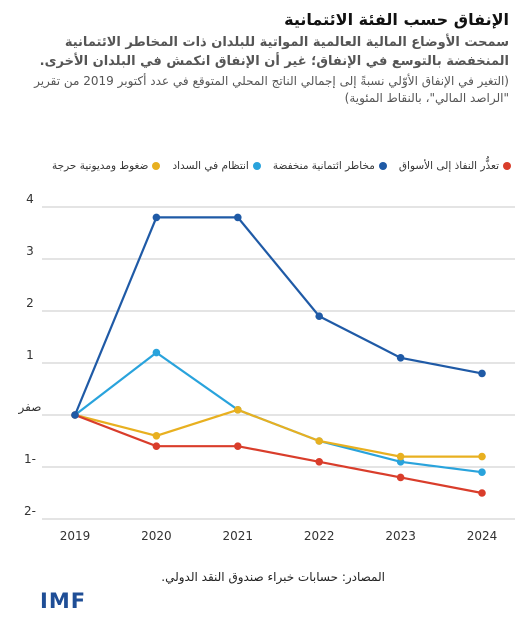 Image resolution: width=525 pixels, height=632 pixels. Describe the element at coordinates (30, 355) in the screenshot. I see `y-tick-label: 1` at that location.